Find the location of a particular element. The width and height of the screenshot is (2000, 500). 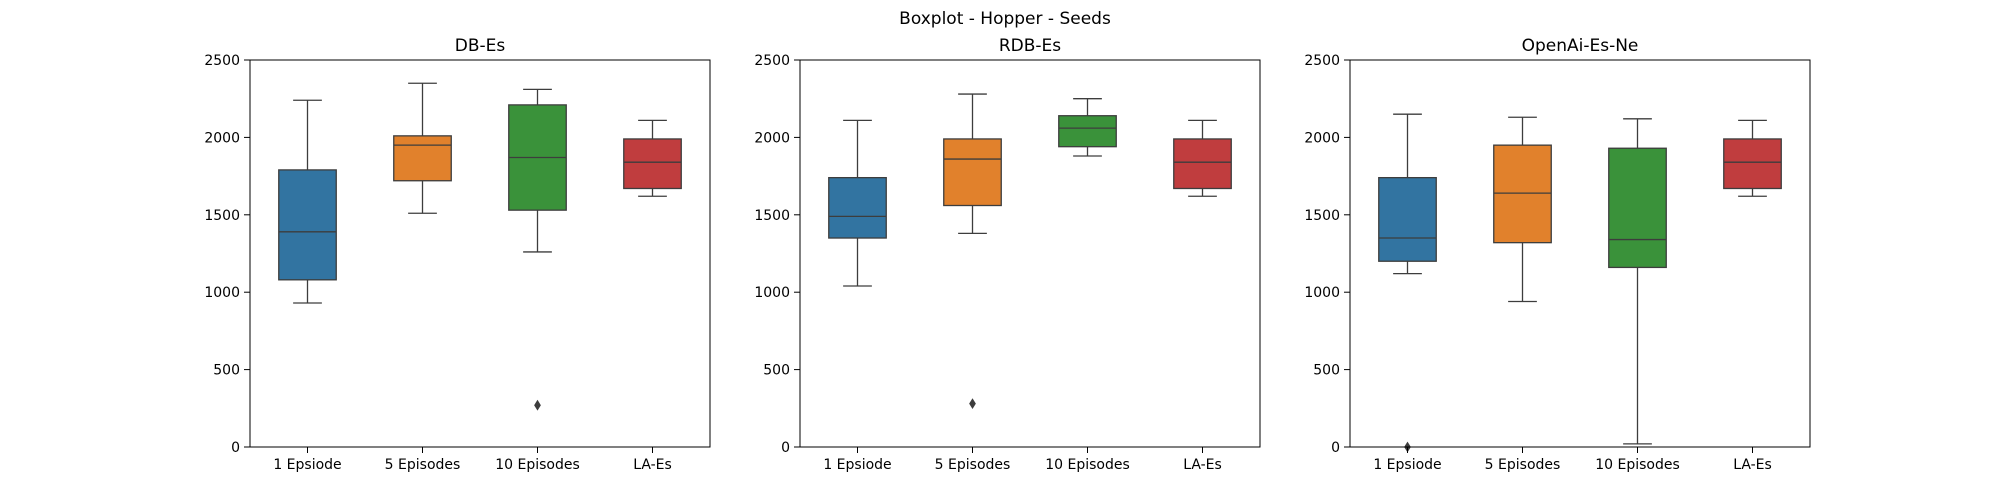

figure-title: Boxplot - Hopper - Seeds is located at coordinates (1005, 19).